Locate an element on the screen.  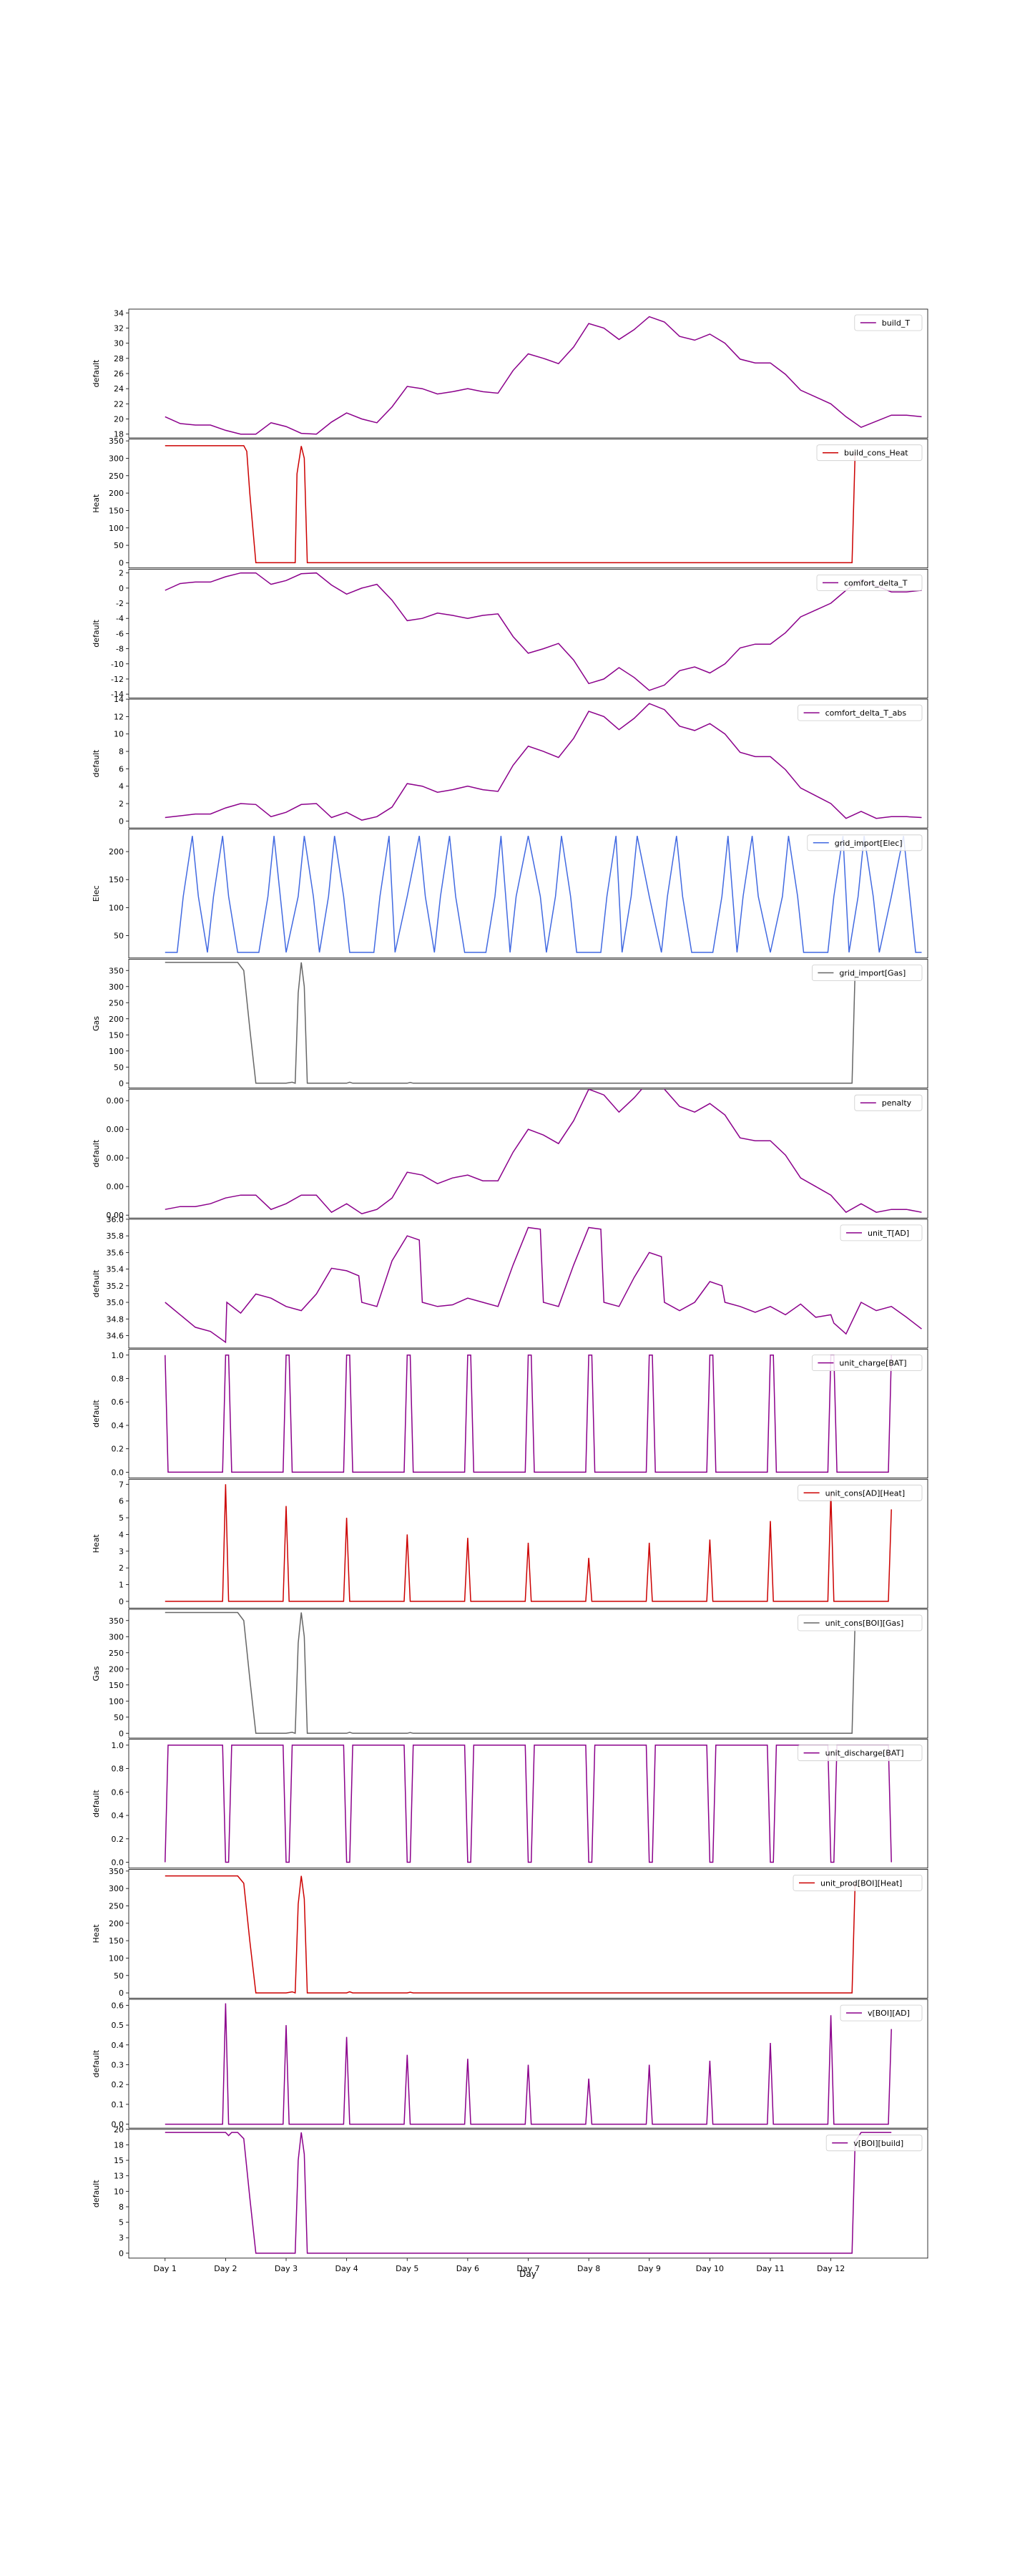
y-tick-label: 0.5 is located at coordinates (118, 2025).